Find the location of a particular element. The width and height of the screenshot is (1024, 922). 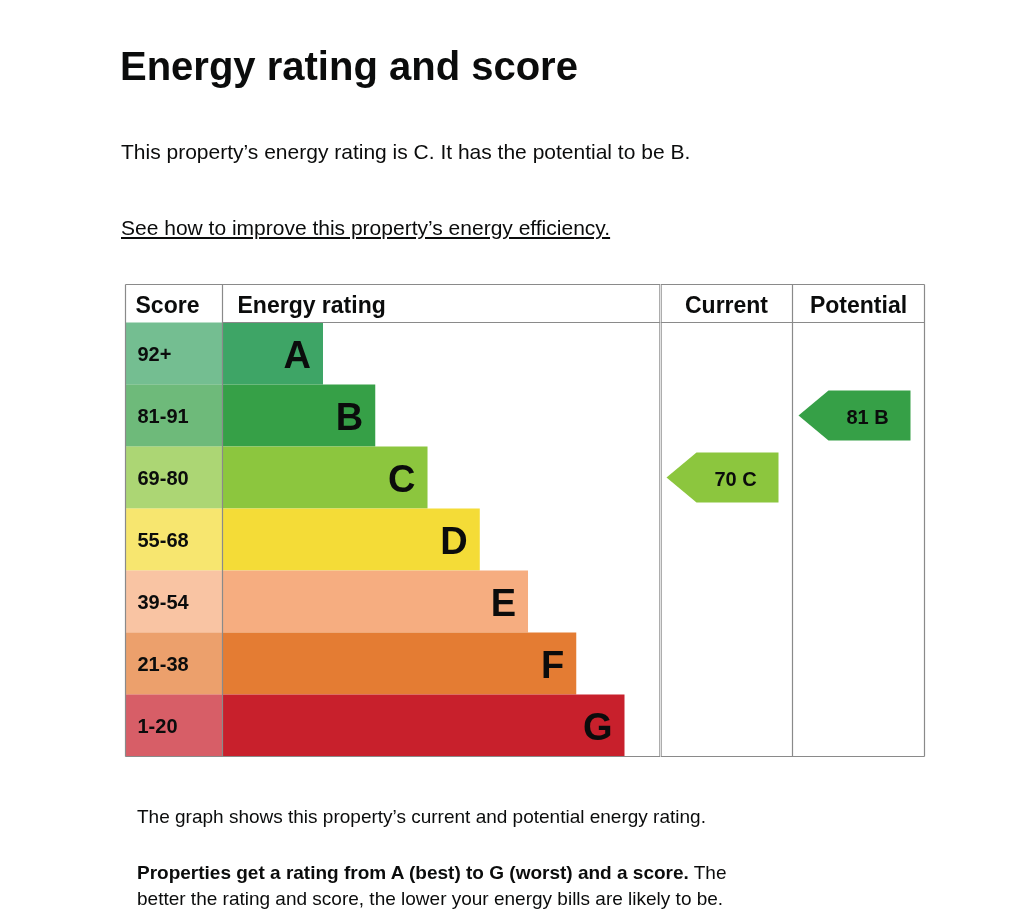

annotation: C is located at coordinates (402, 478).